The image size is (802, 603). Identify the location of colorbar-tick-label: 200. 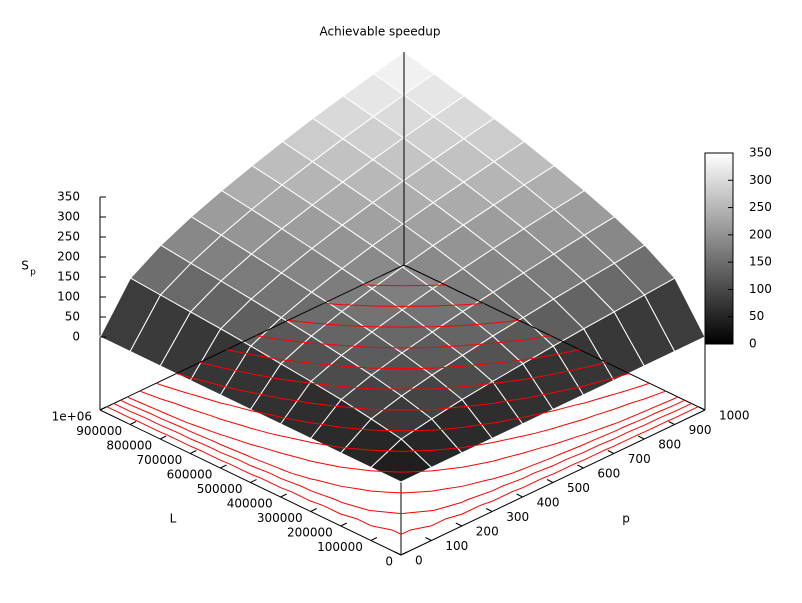
(760, 234).